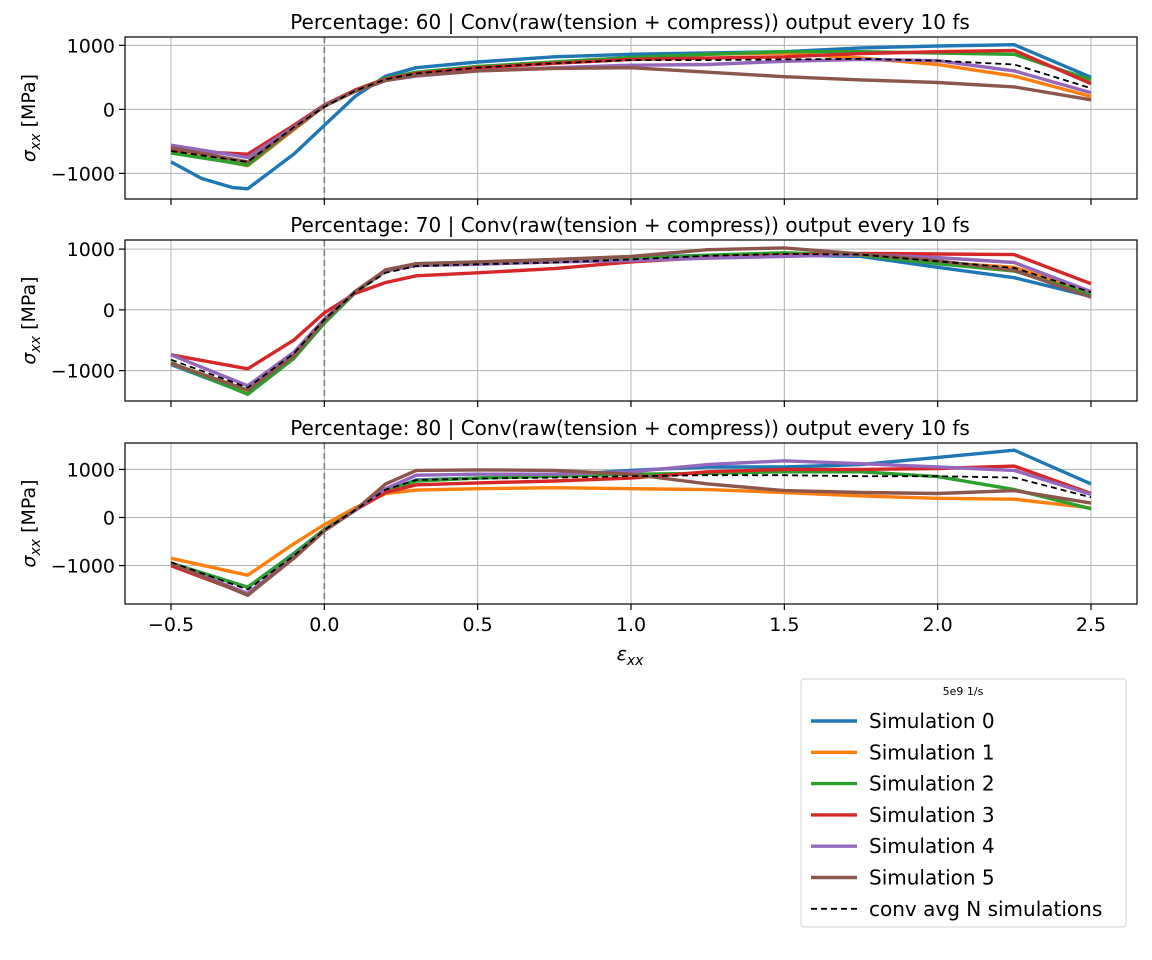  What do you see at coordinates (631, 625) in the screenshot?
I see `x-tick-label: 1.0` at bounding box center [631, 625].